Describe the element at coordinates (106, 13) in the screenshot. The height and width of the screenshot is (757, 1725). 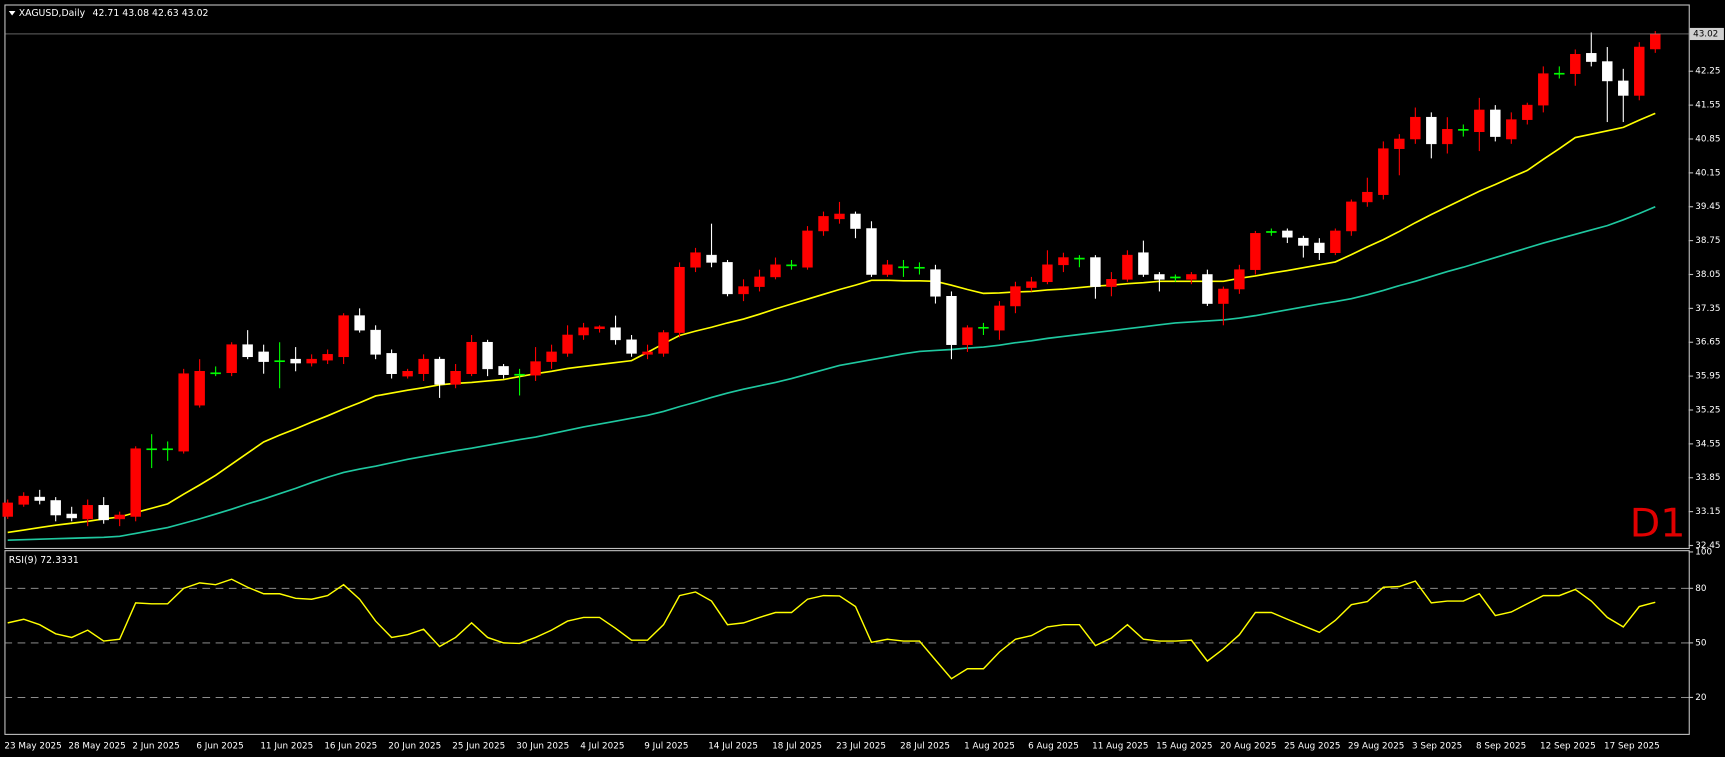
I see `last-open: 42.71` at that location.